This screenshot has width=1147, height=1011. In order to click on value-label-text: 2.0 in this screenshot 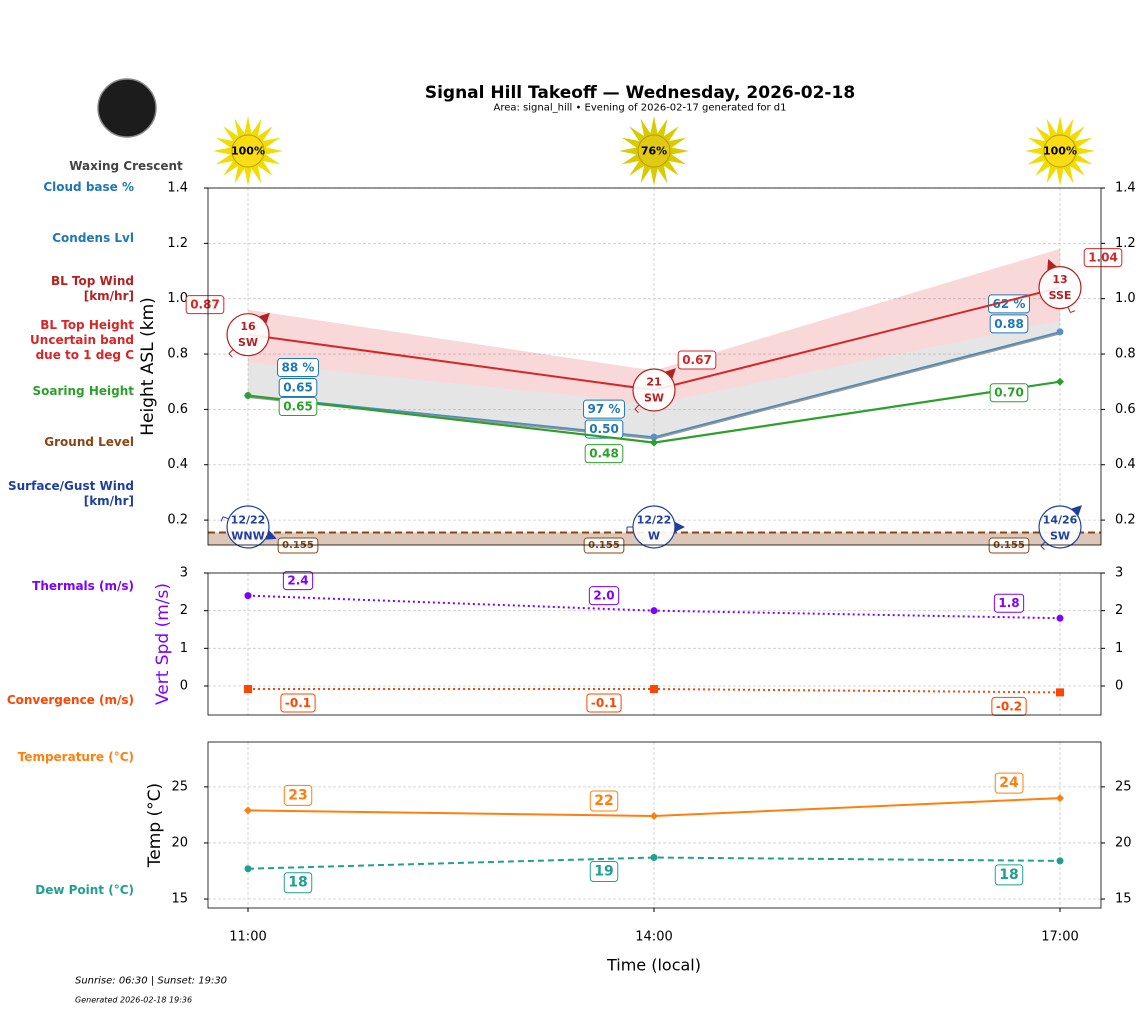, I will do `click(603, 596)`.